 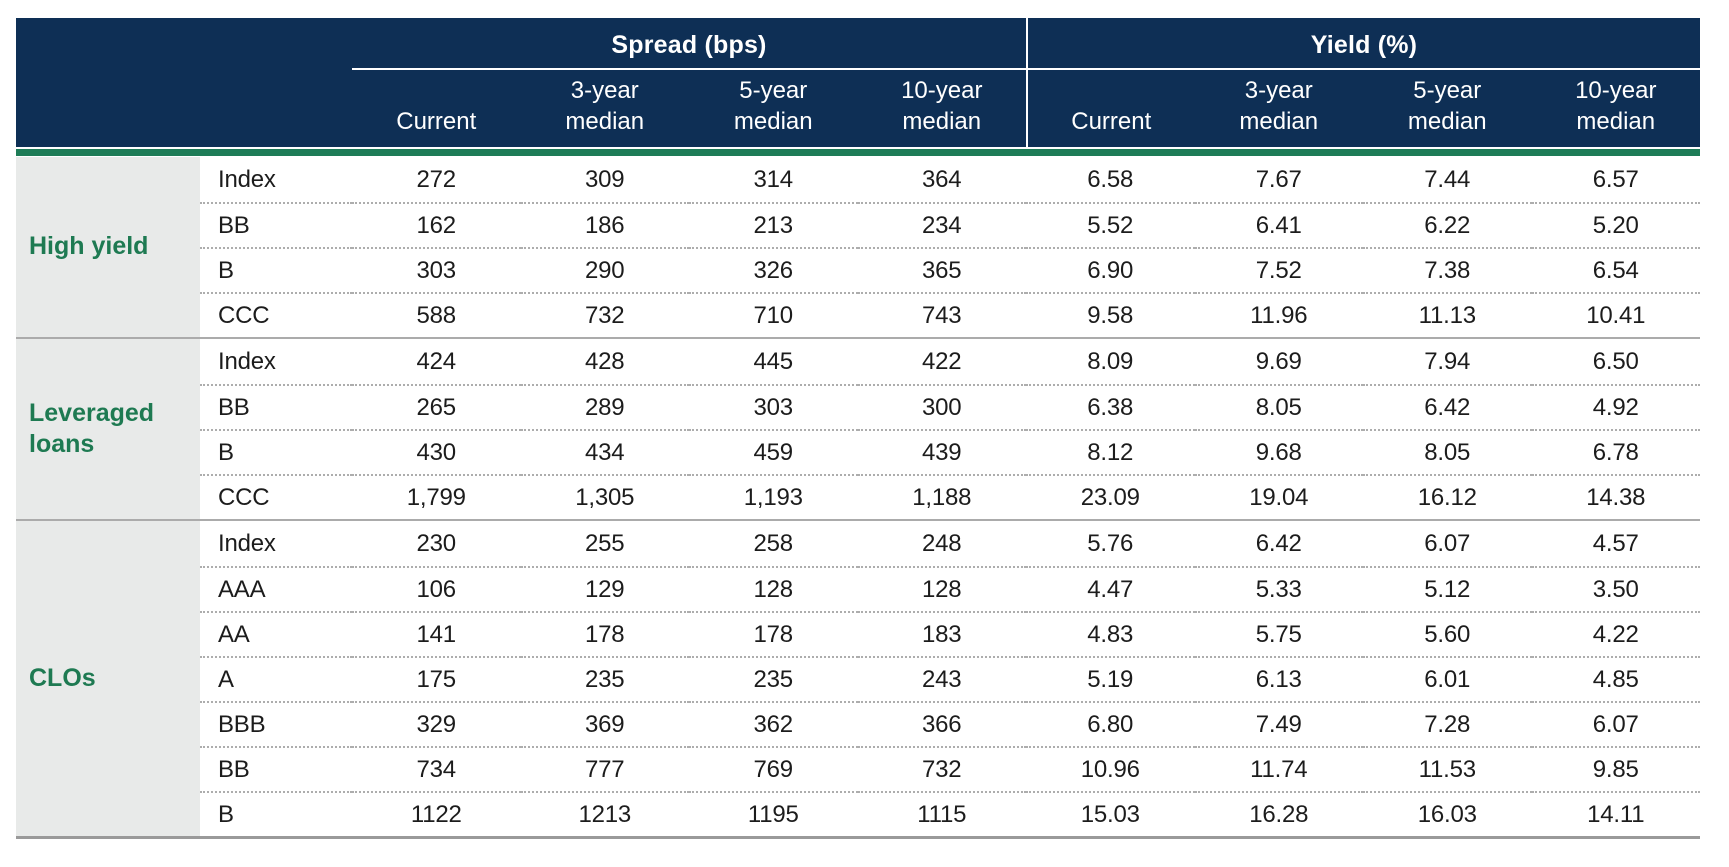 I want to click on value-cell: 272, so click(x=436, y=179).